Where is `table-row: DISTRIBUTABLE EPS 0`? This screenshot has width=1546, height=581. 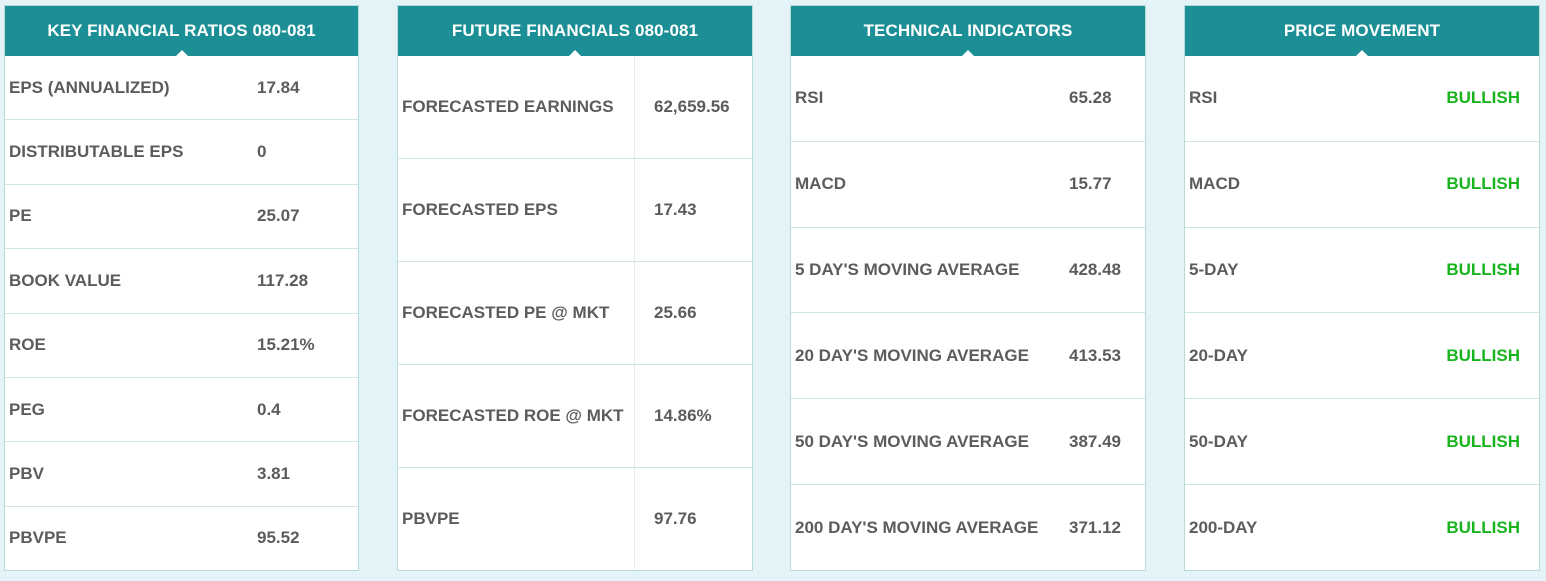
table-row: DISTRIBUTABLE EPS 0 is located at coordinates (181, 151).